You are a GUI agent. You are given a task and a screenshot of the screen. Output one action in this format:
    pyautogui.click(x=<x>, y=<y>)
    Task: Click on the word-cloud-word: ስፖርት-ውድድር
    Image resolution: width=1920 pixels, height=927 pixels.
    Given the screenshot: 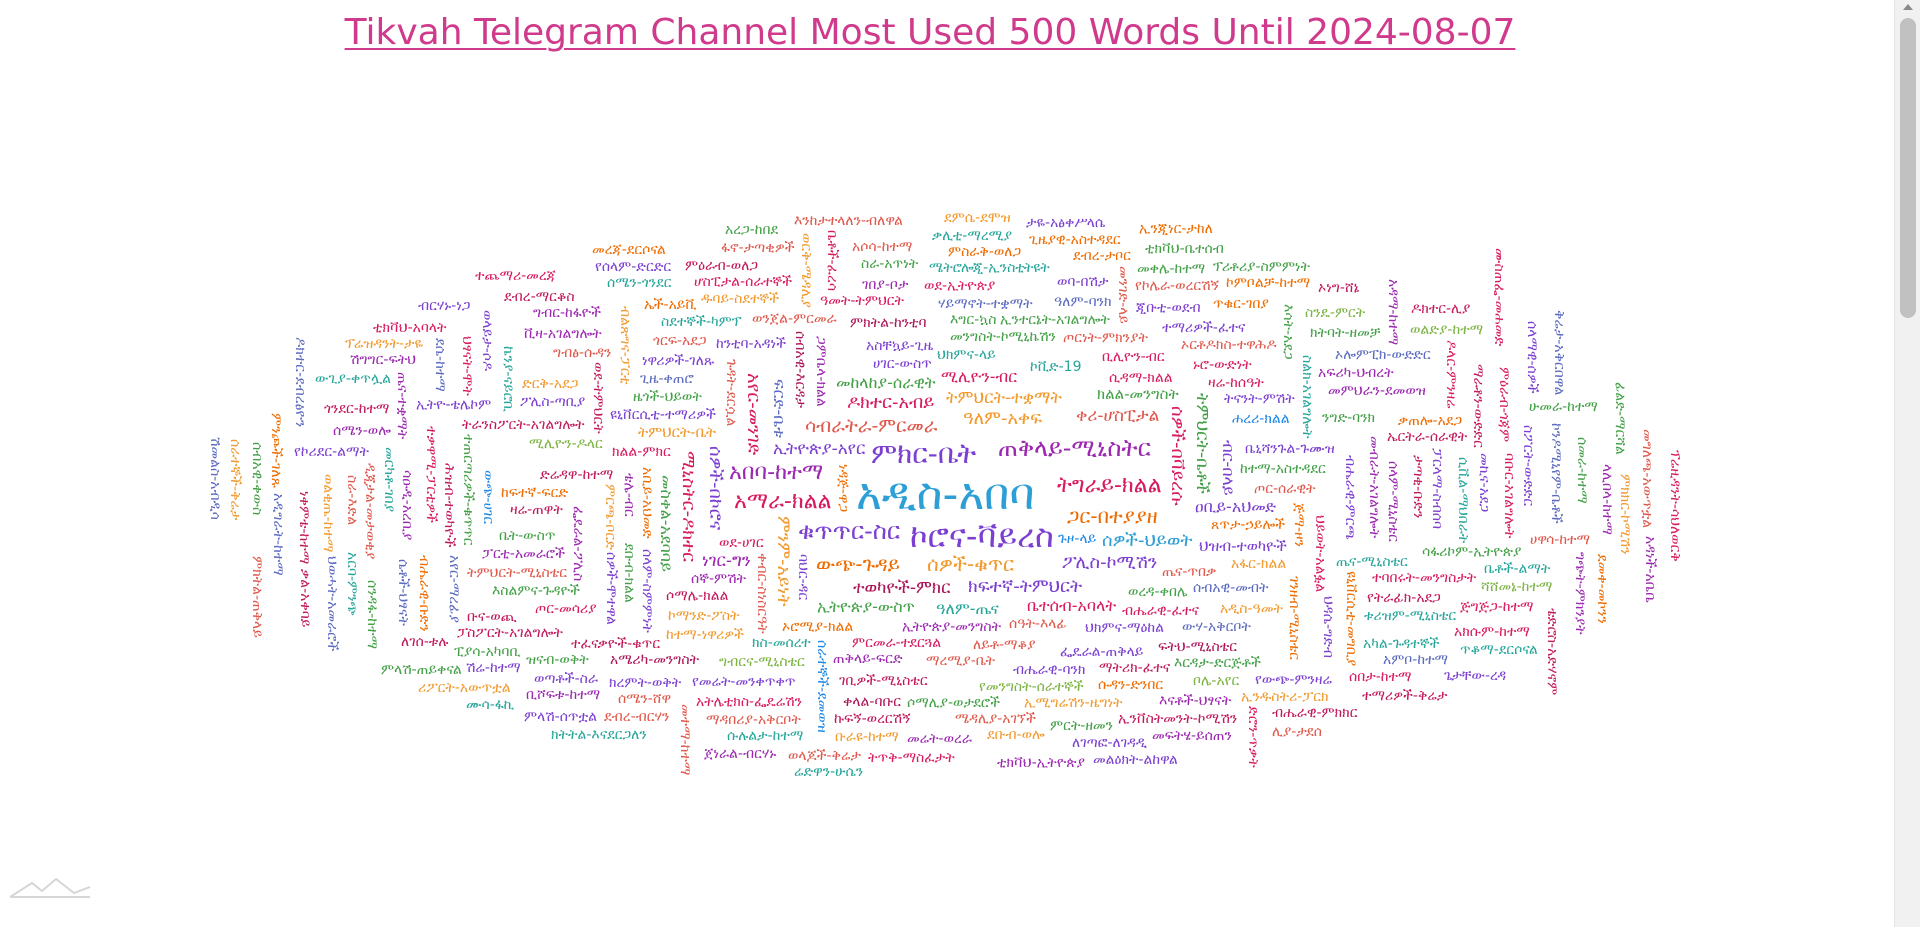 What is the action you would take?
    pyautogui.click(x=1528, y=466)
    